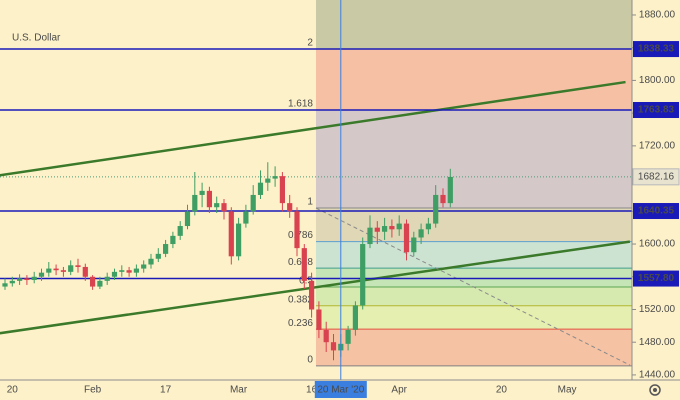  What do you see at coordinates (300, 104) in the screenshot?
I see `fib-label: 1.618` at bounding box center [300, 104].